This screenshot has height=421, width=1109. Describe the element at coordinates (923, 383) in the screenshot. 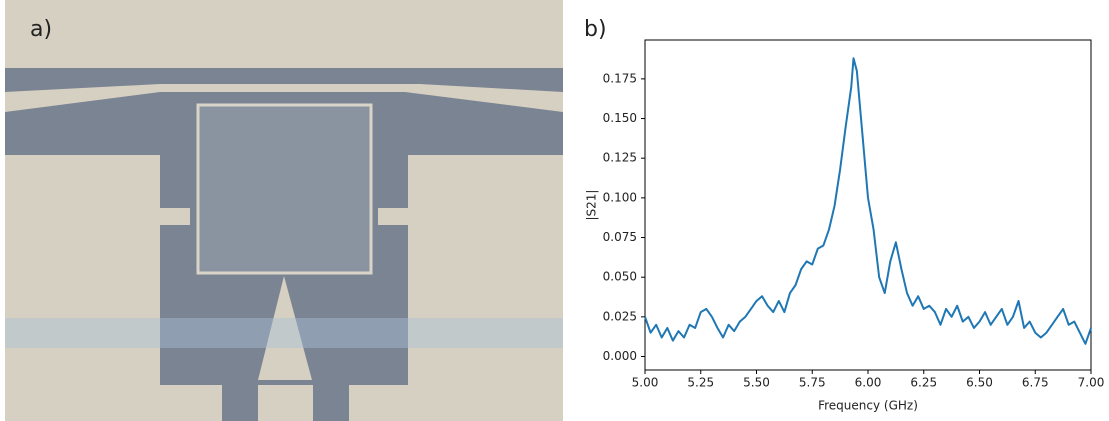

I see `x-tick-label: 6.25` at that location.